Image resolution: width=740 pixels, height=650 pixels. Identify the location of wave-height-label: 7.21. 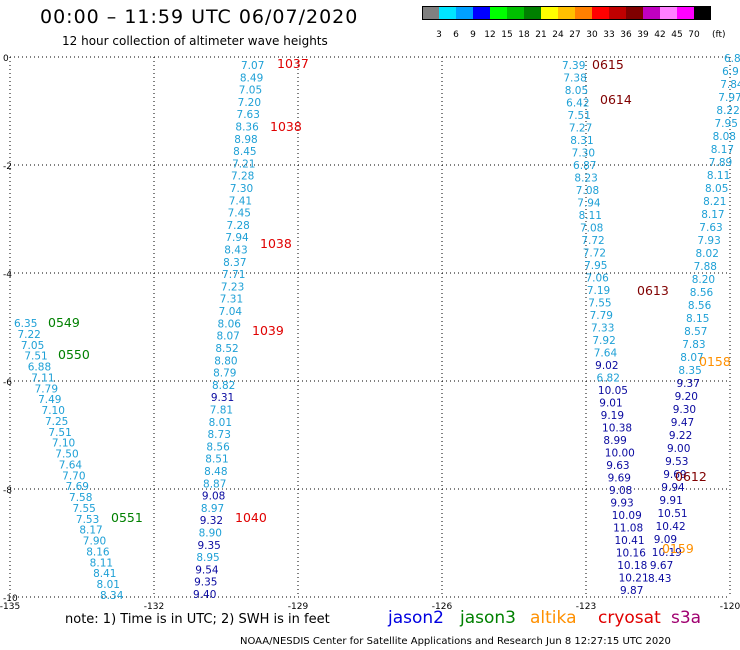
(243, 164).